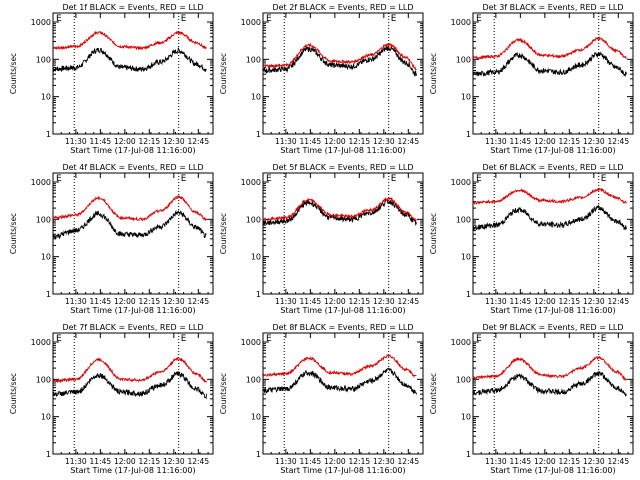  What do you see at coordinates (552, 327) in the screenshot?
I see `panel-title: Det 9f BLACK = Events, RED = LLD` at bounding box center [552, 327].